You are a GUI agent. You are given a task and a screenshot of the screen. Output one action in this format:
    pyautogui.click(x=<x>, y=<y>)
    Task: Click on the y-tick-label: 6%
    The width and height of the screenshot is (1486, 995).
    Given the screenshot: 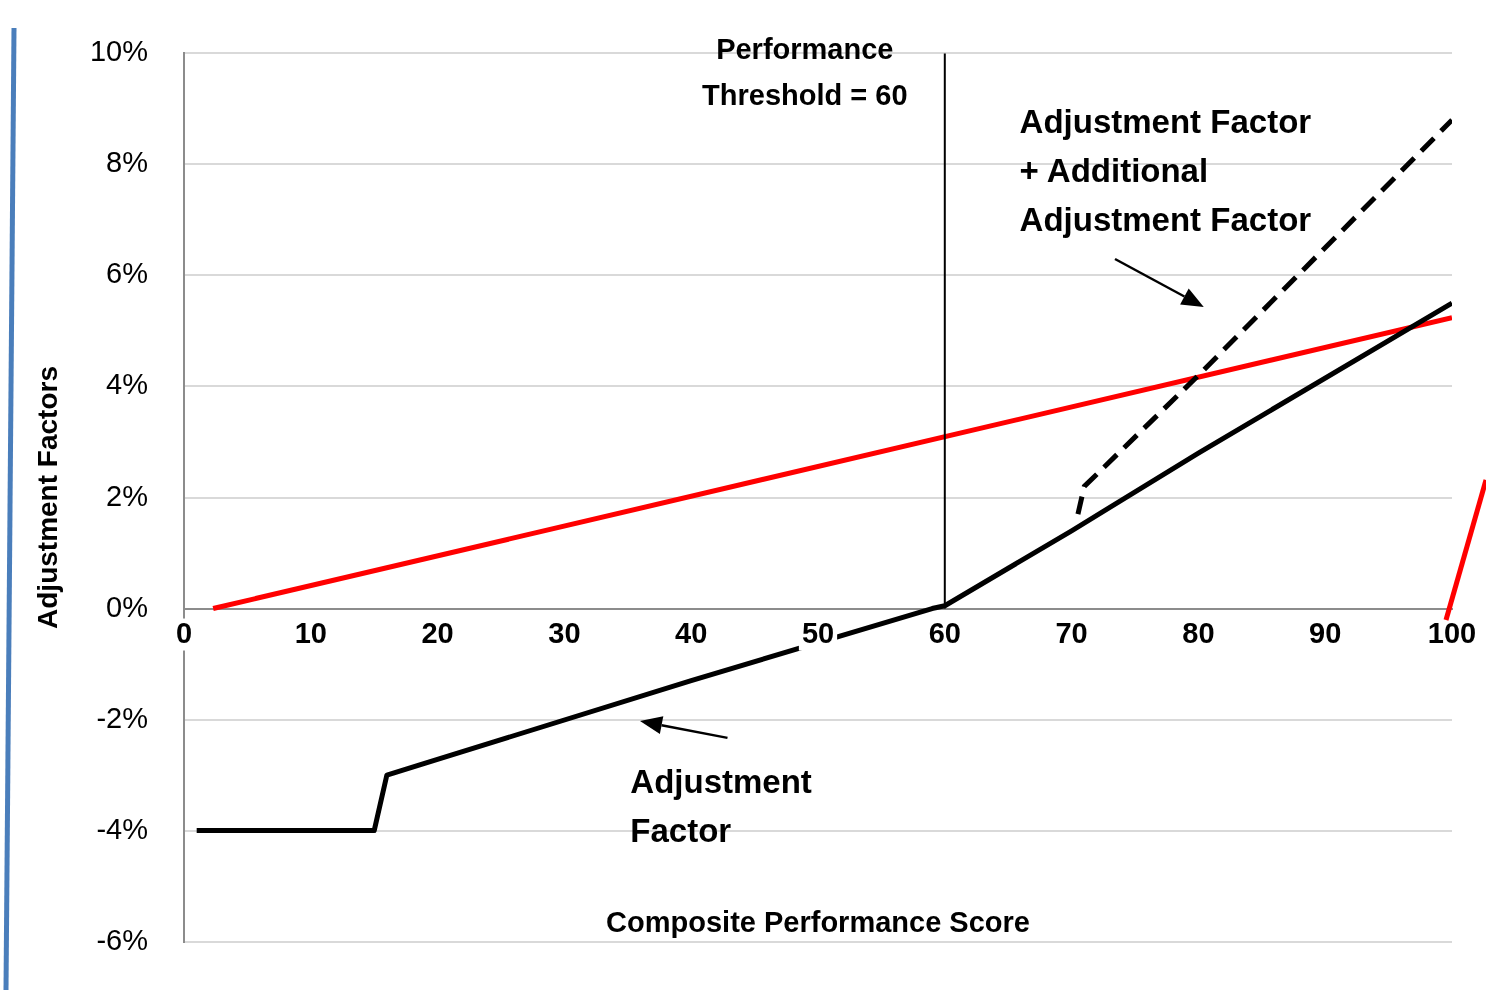 What is the action you would take?
    pyautogui.click(x=127, y=273)
    